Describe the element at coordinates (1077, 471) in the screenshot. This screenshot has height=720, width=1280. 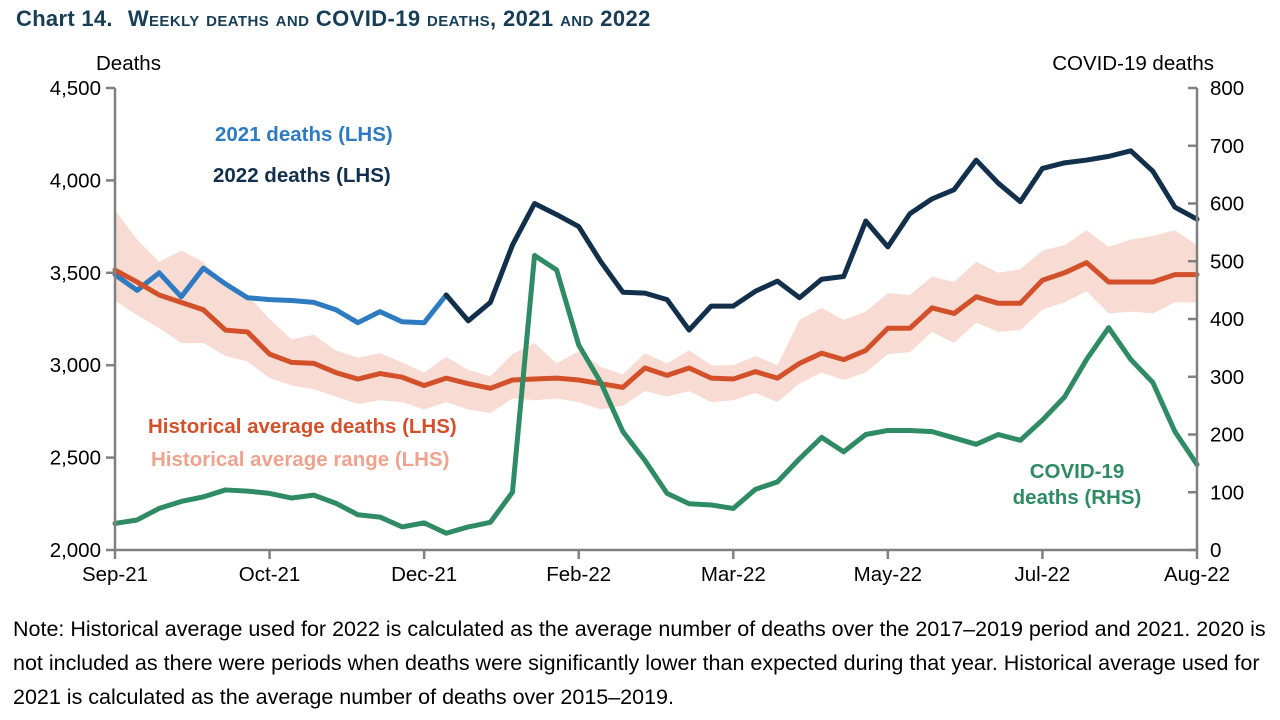
I see `legend-covid-line1: COVID-19` at that location.